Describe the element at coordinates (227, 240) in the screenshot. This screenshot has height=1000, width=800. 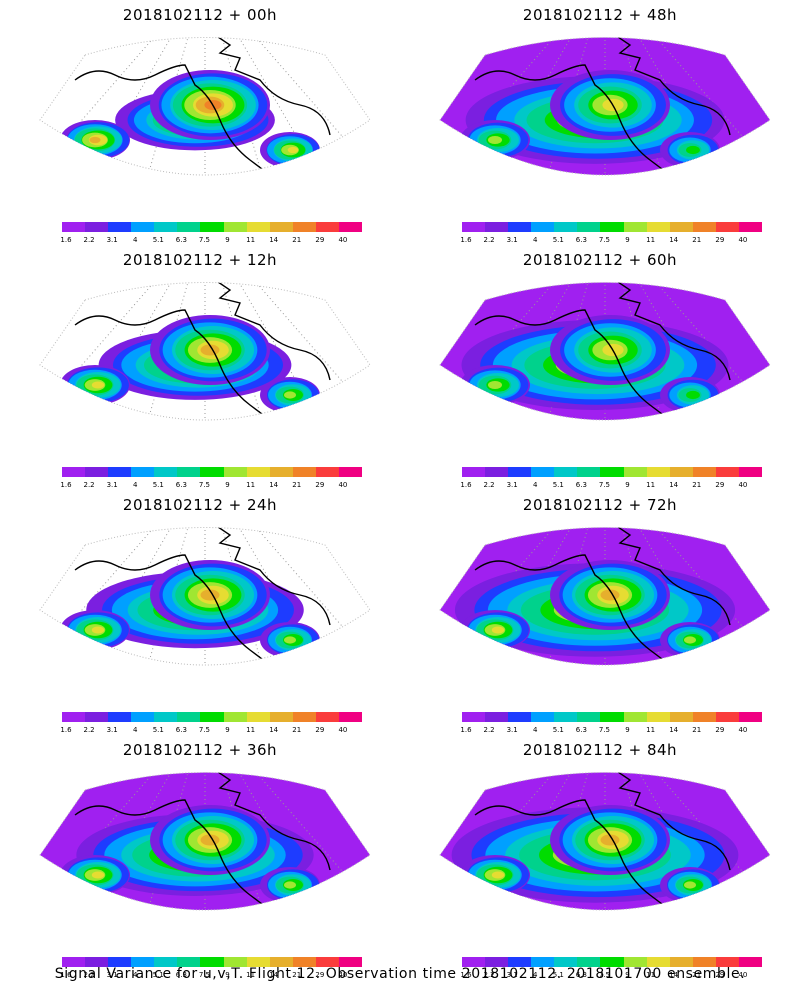
I see `colorbar-tick-label: 9` at that location.